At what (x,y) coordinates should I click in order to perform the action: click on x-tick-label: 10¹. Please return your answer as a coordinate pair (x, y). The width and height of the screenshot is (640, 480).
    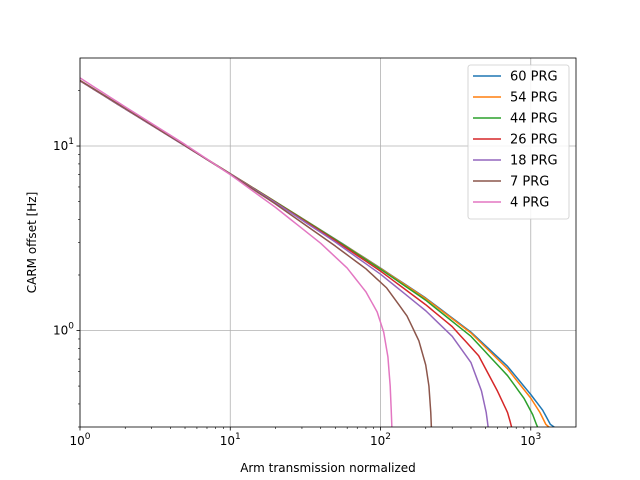
    Looking at the image, I should click on (230, 440).